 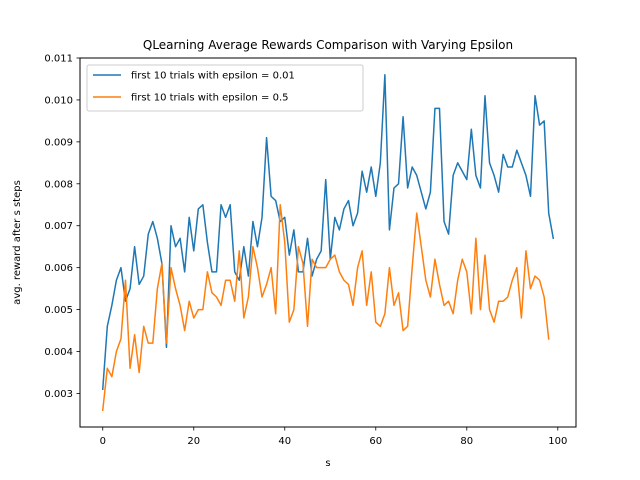 What do you see at coordinates (58, 352) in the screenshot?
I see `y-tick-label: 0.004` at bounding box center [58, 352].